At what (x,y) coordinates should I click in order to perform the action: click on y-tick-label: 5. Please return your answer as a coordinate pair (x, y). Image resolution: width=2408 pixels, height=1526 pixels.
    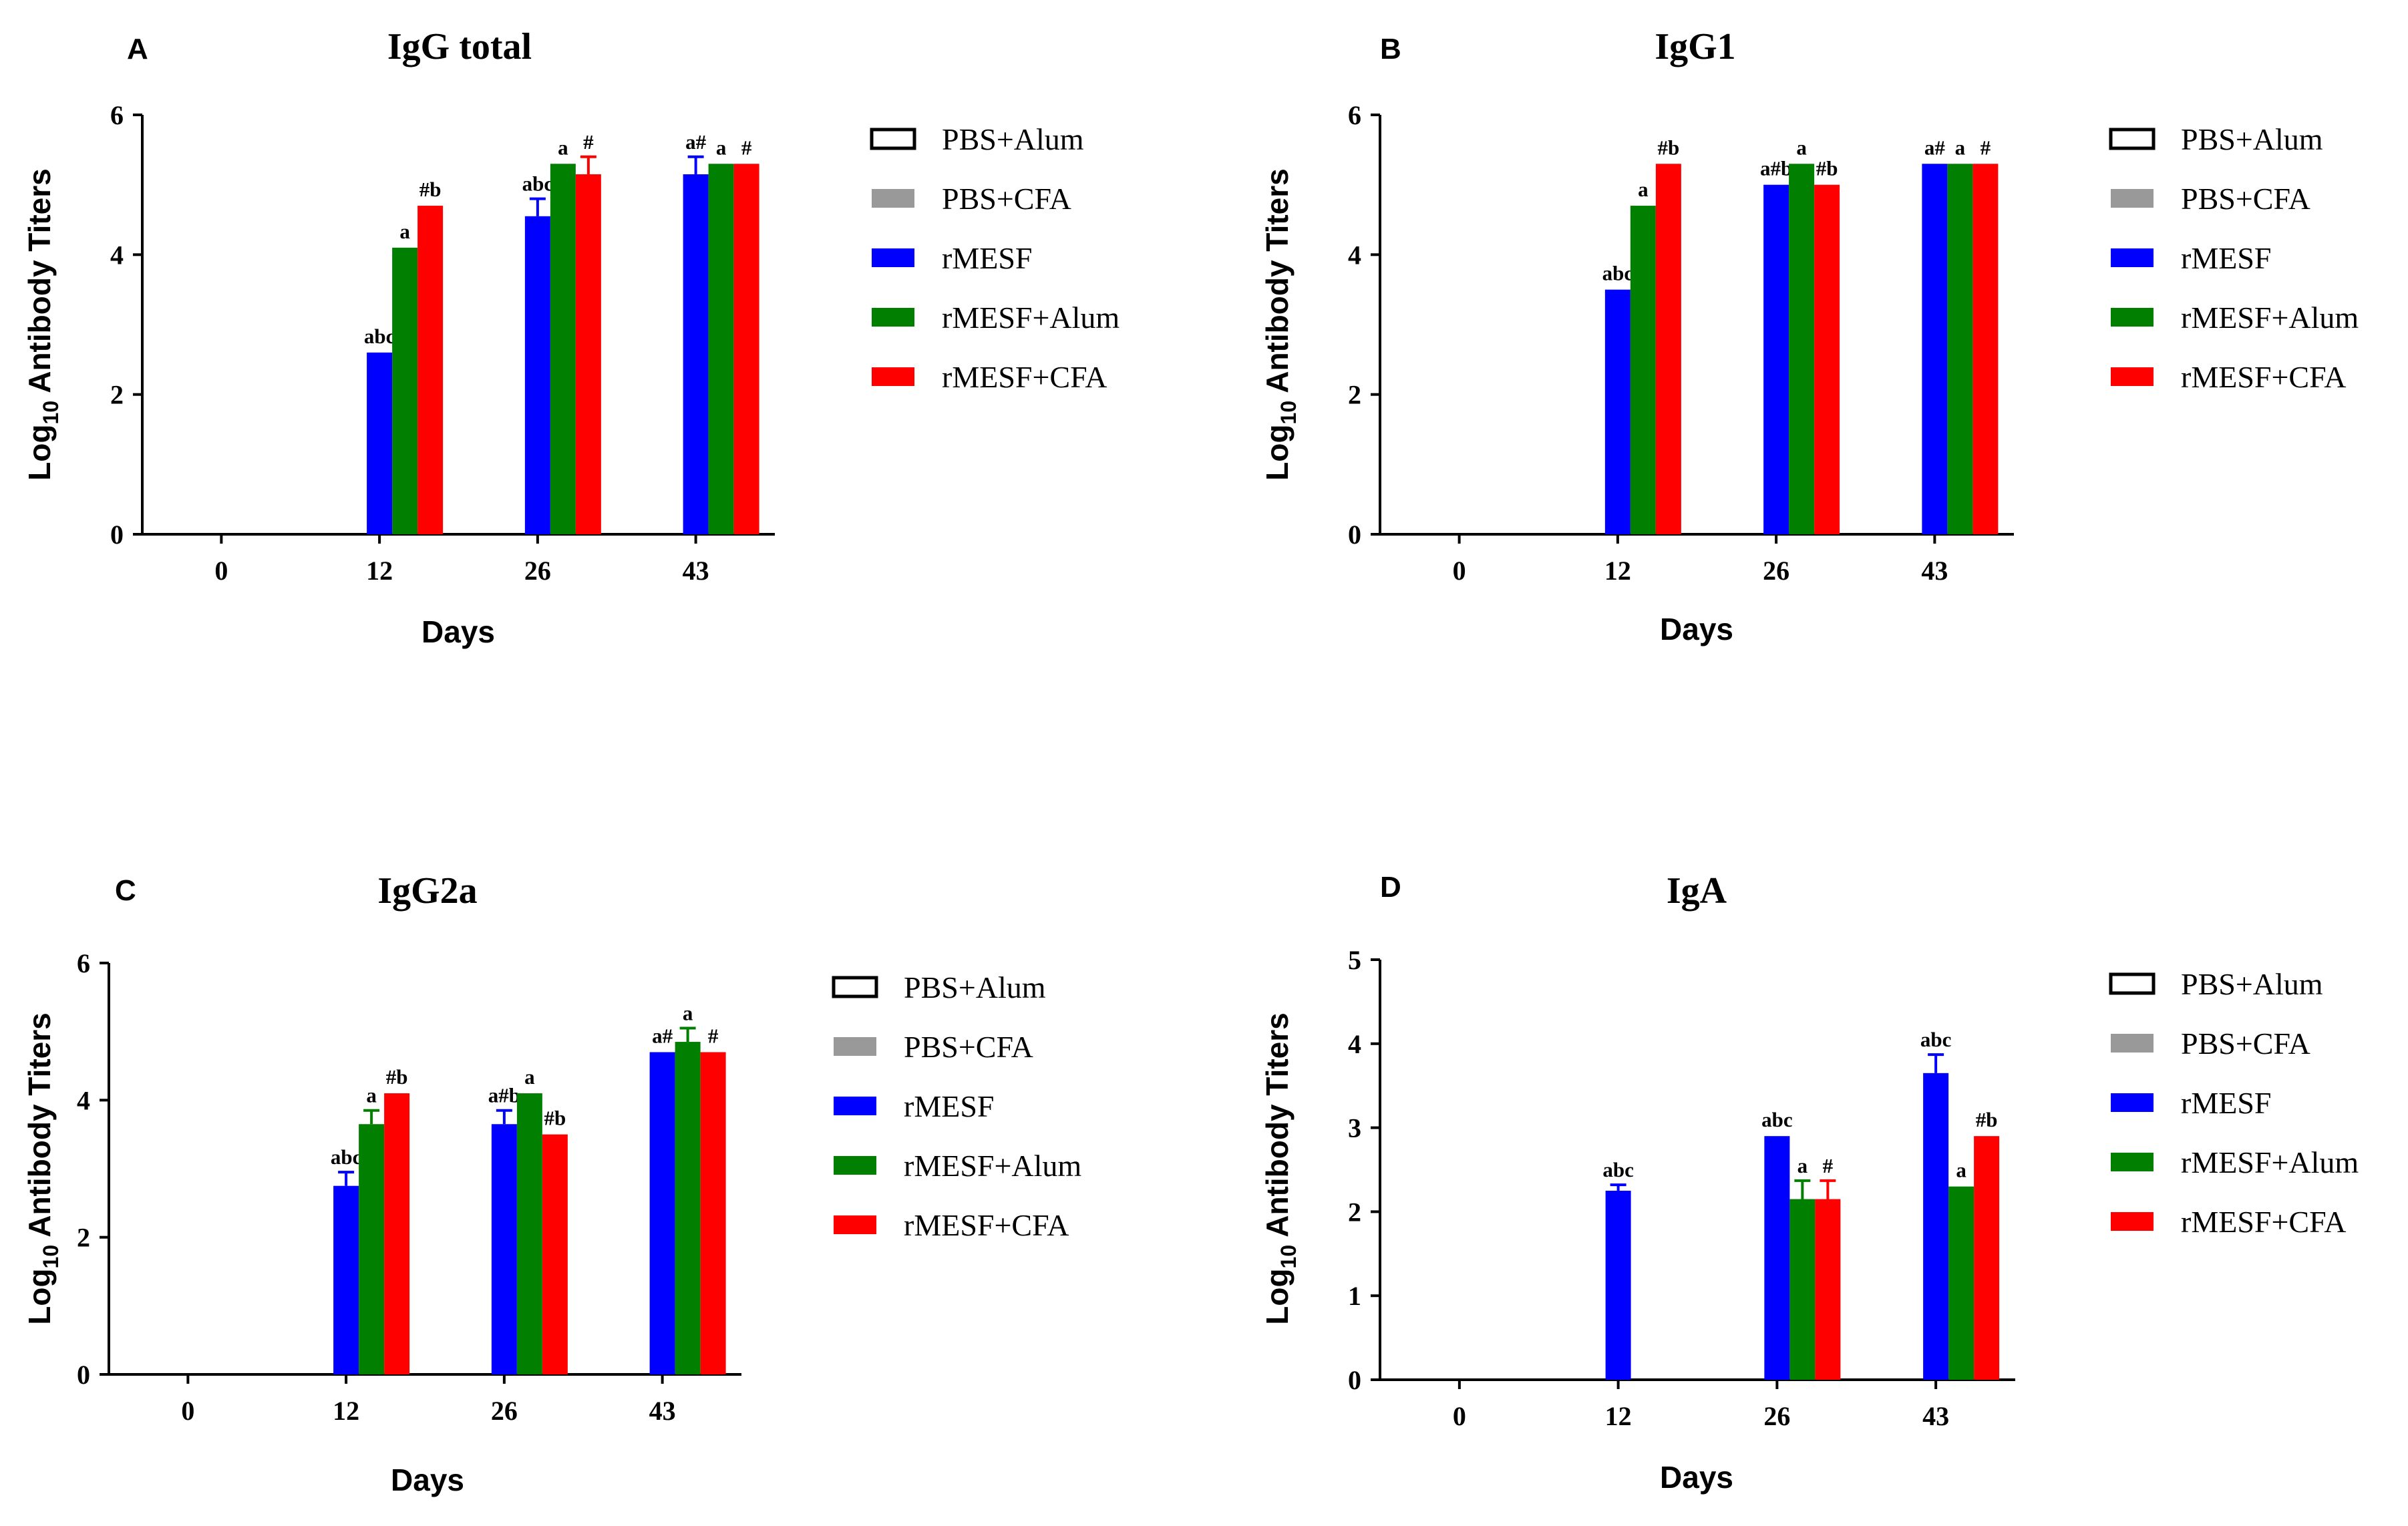
    Looking at the image, I should click on (1354, 960).